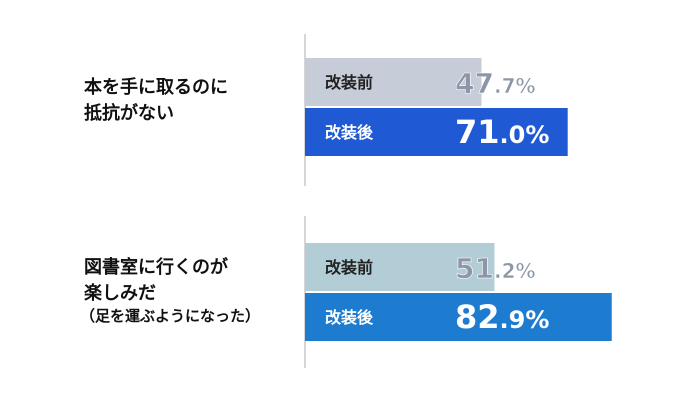  Describe the element at coordinates (120, 293) in the screenshot. I see `category-label: 楽しみだ` at that location.